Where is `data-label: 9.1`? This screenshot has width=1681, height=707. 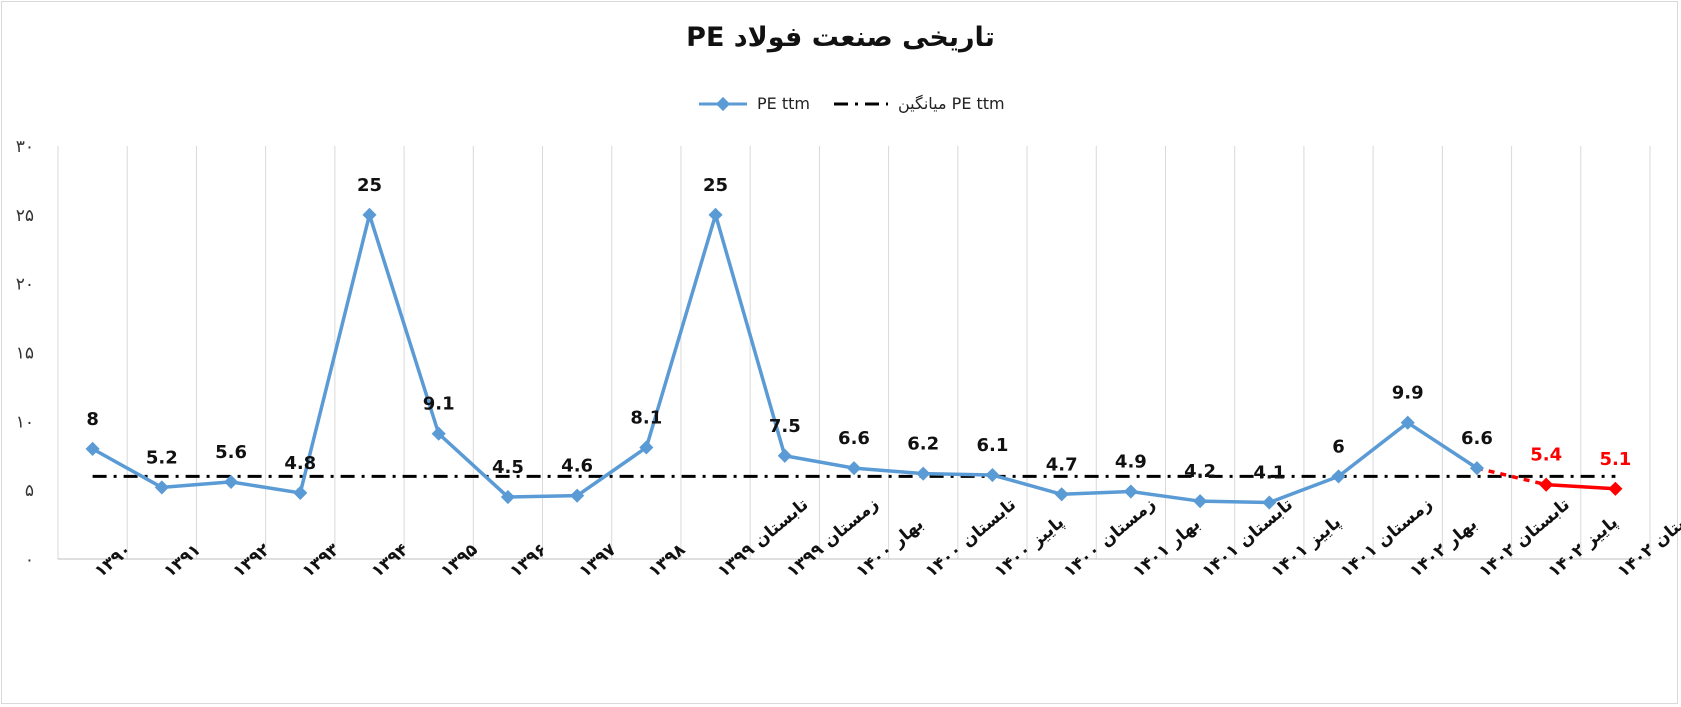
data-label: 9.1 is located at coordinates (439, 404).